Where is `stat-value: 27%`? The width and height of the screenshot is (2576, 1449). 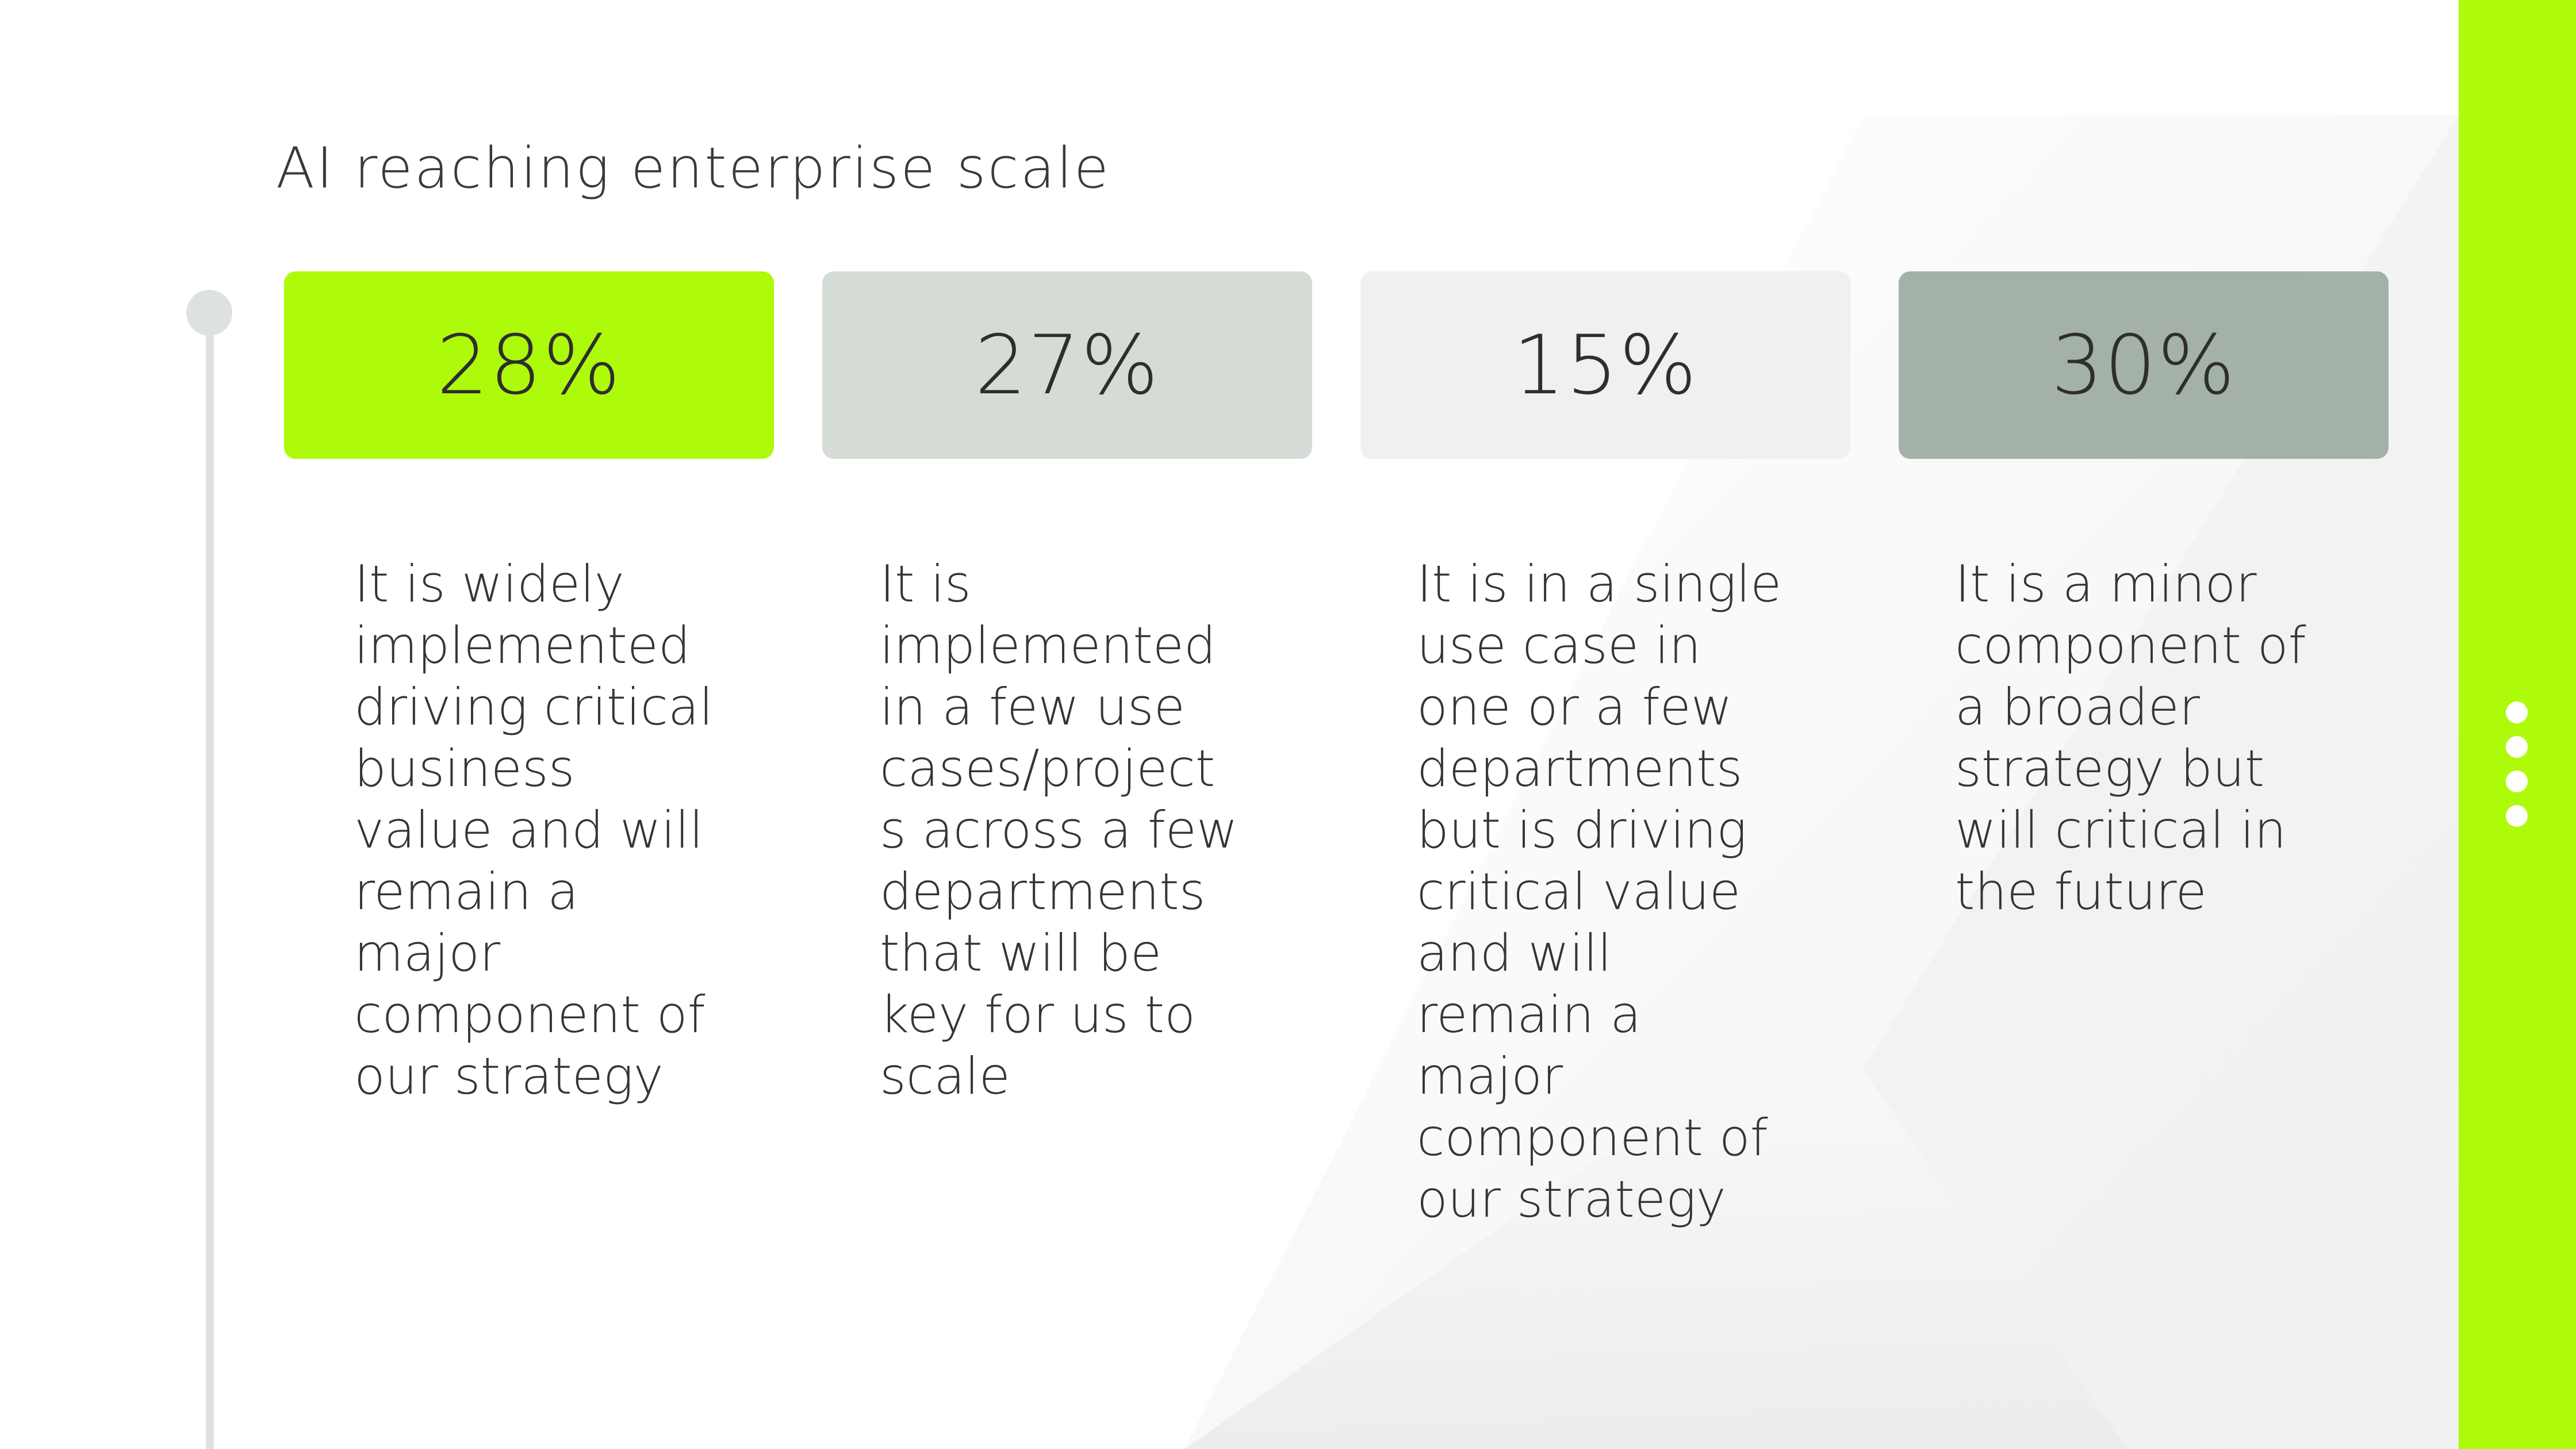
stat-value: 27% is located at coordinates (1067, 365).